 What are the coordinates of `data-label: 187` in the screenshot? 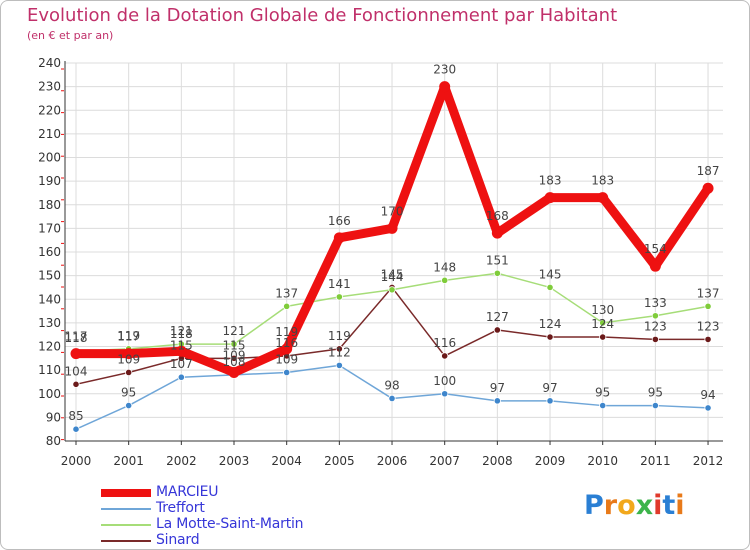 It's located at (708, 171).